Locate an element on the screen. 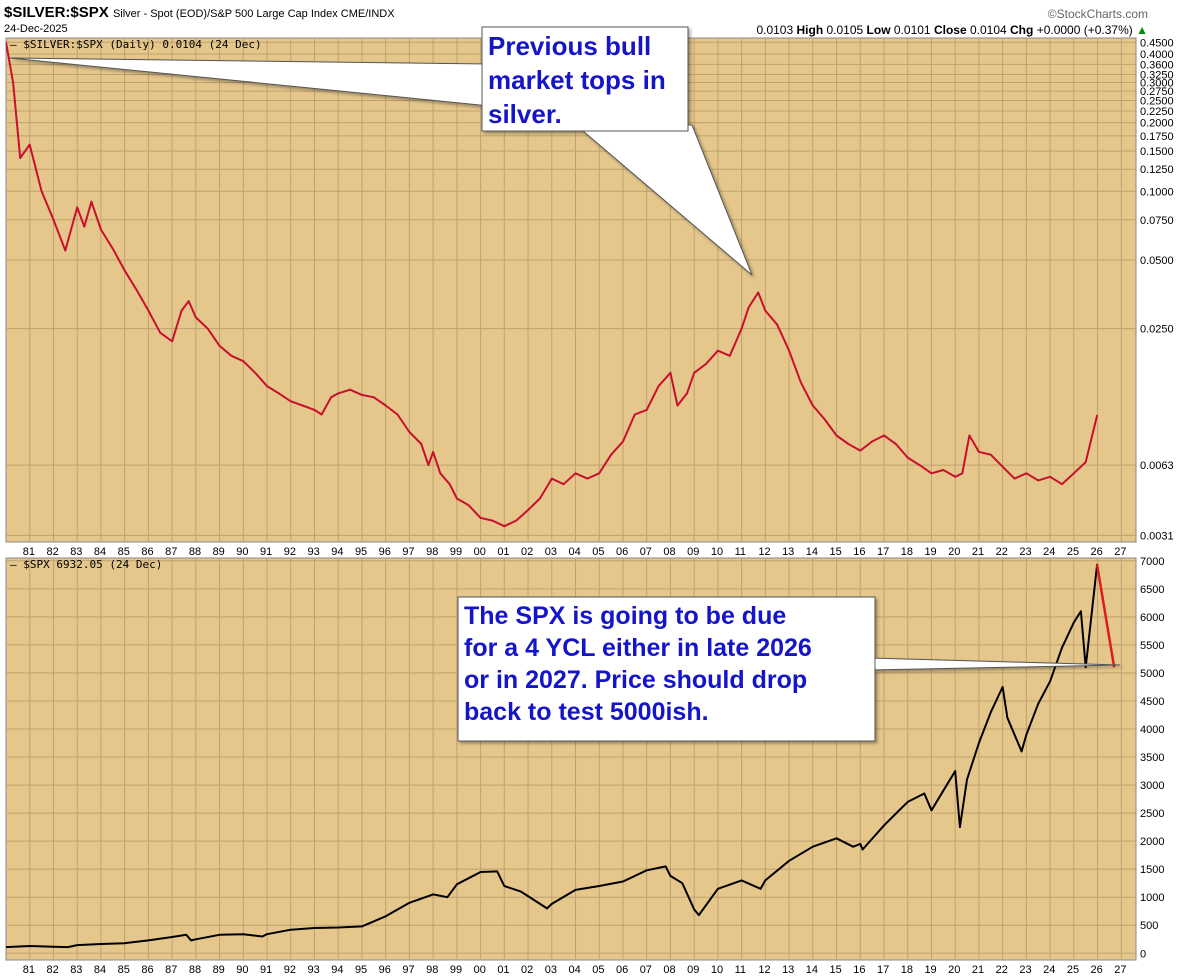 The image size is (1200, 978). ratio-y-tick-label: 0.1500 is located at coordinates (1157, 152).